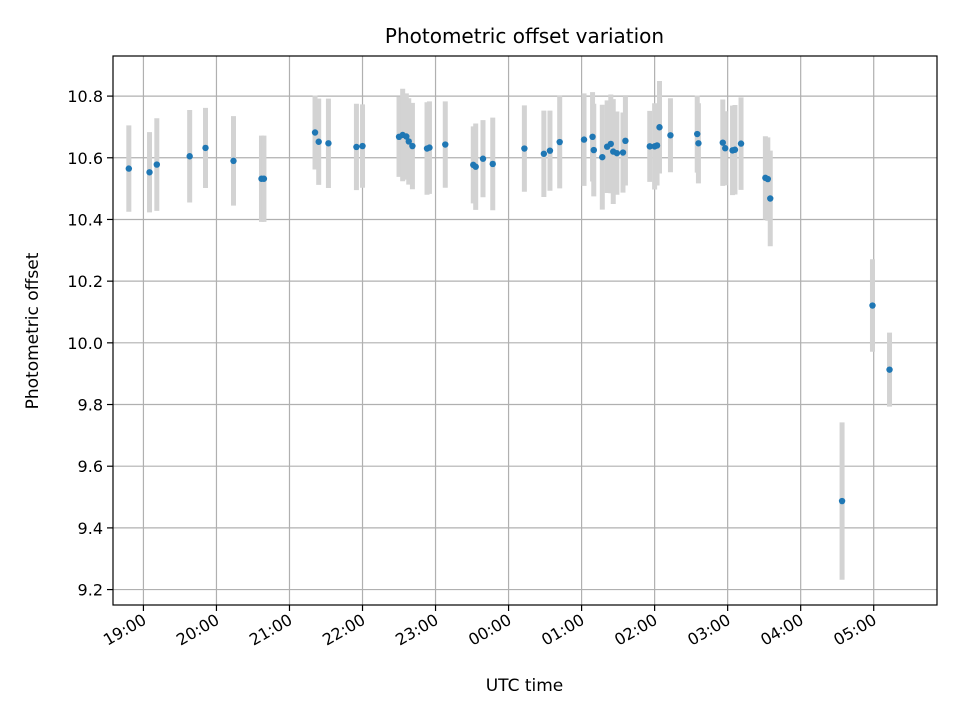 The width and height of the screenshot is (960, 720). What do you see at coordinates (90, 590) in the screenshot?
I see `y-tick-label: 9.2` at bounding box center [90, 590].